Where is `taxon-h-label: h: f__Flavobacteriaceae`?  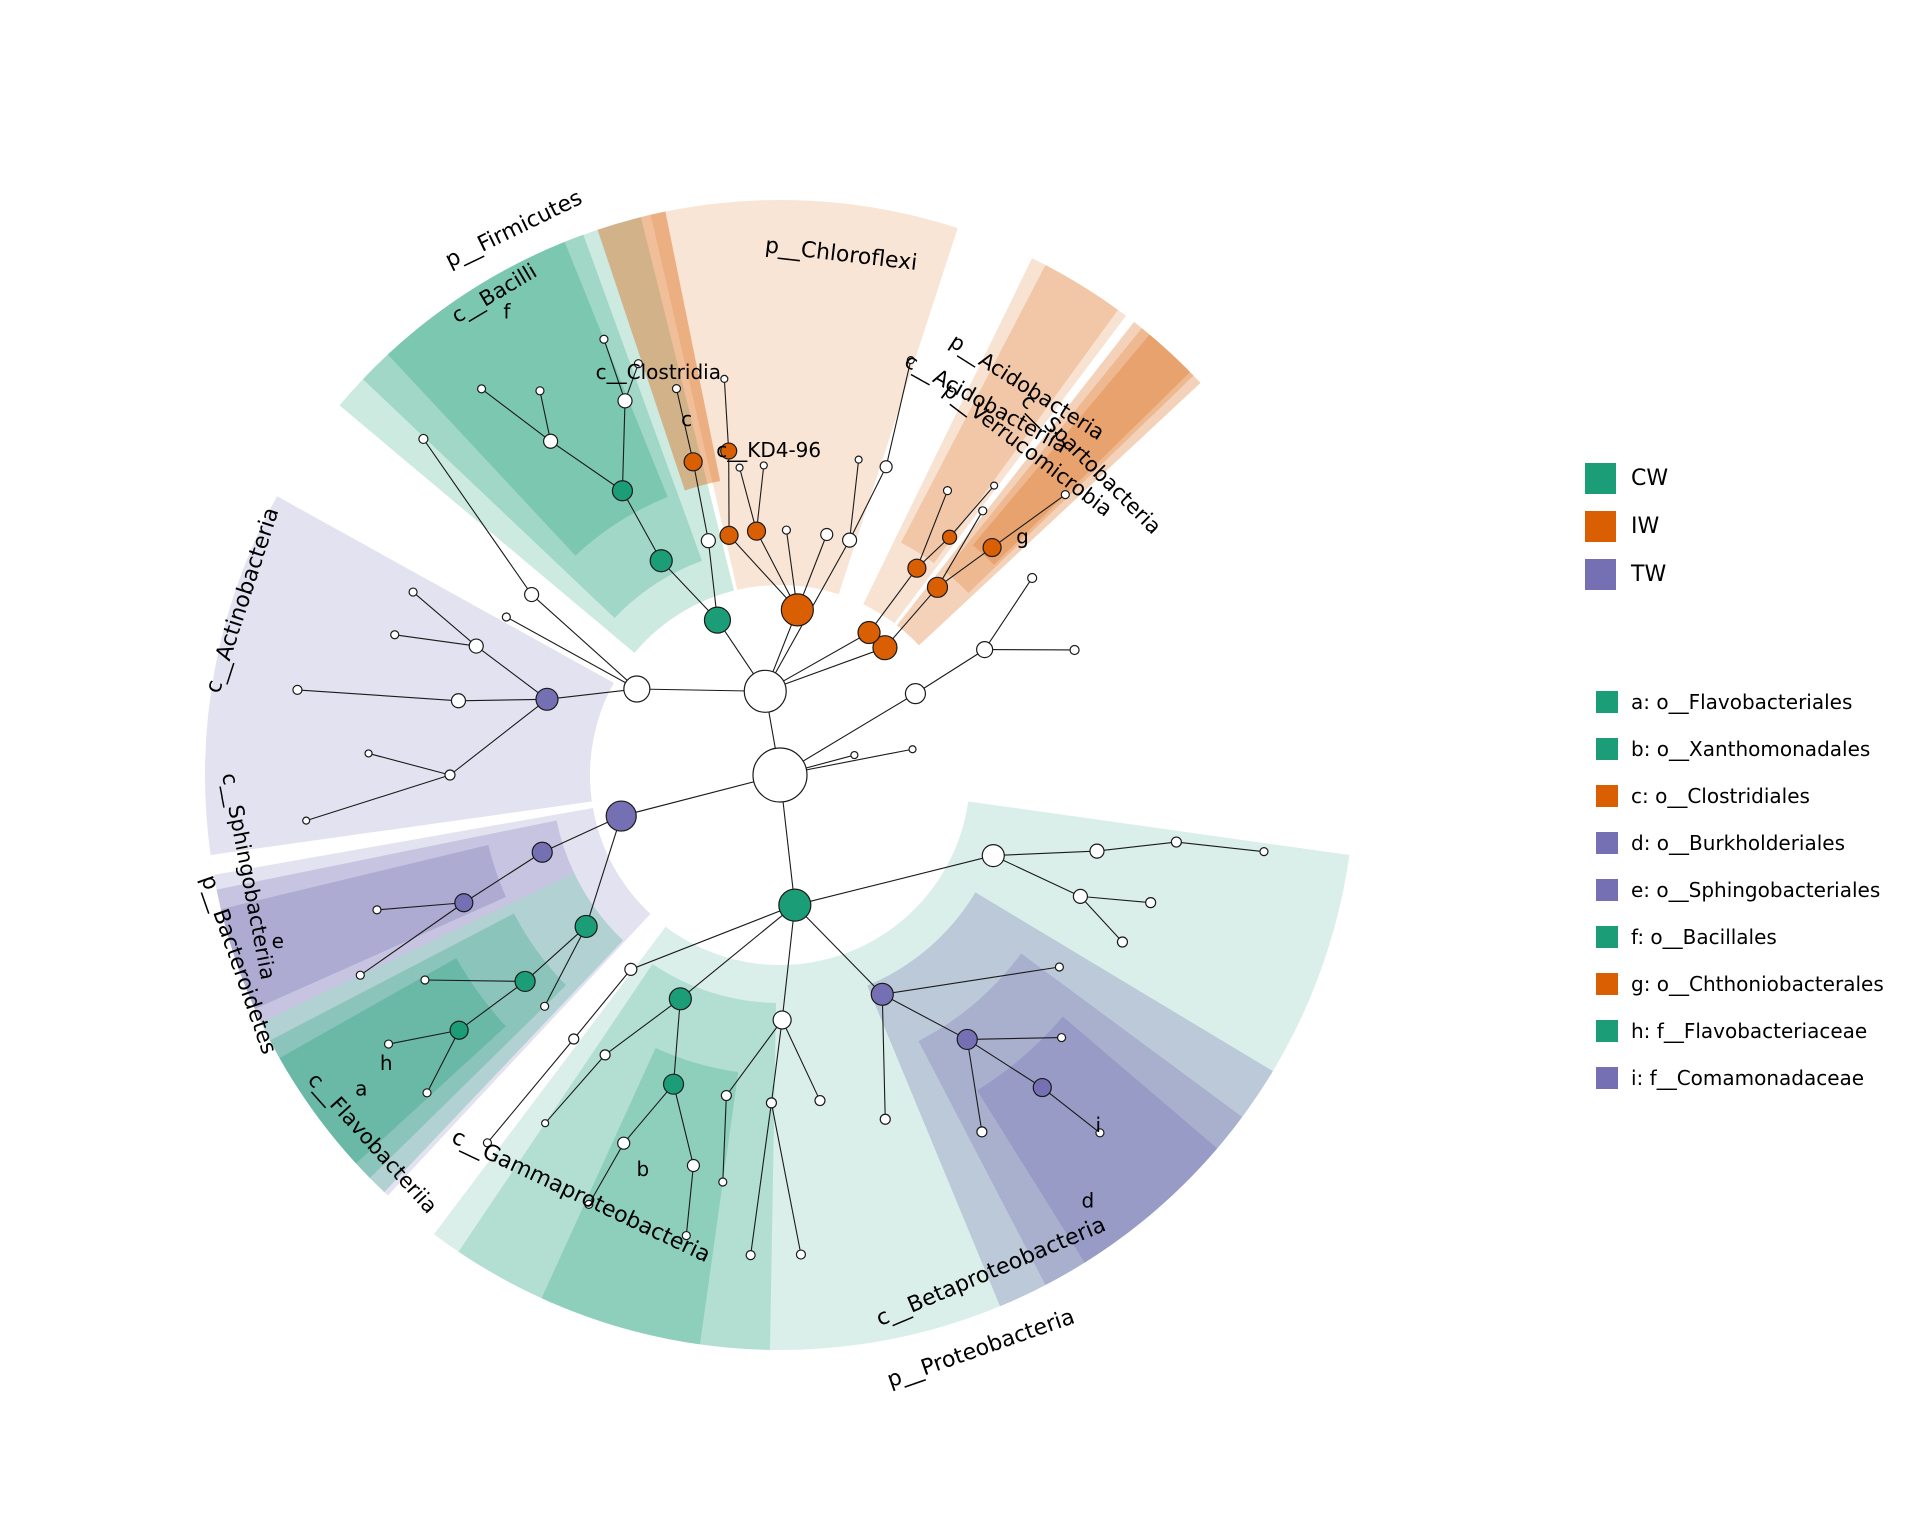 taxon-h-label: h: f__Flavobacteriaceae is located at coordinates (1749, 1031).